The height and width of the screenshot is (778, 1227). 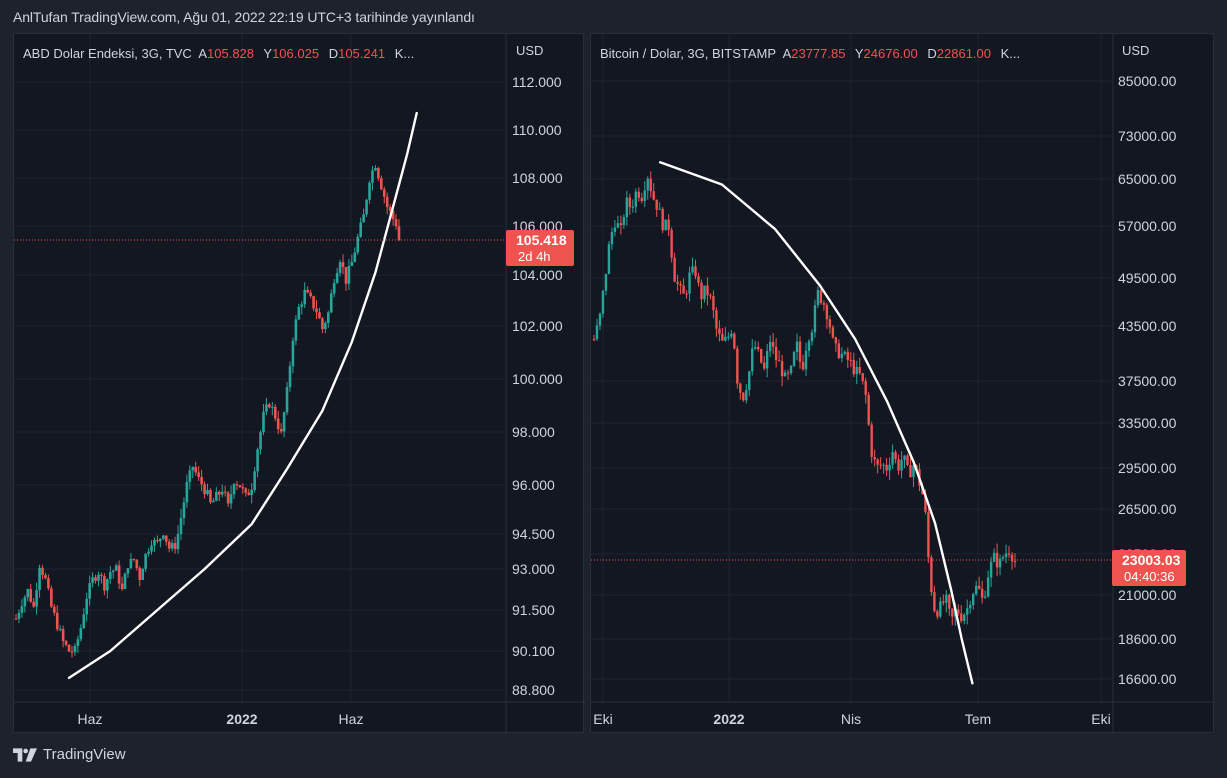 What do you see at coordinates (296, 53) in the screenshot?
I see `dxy-high-value: 106.025` at bounding box center [296, 53].